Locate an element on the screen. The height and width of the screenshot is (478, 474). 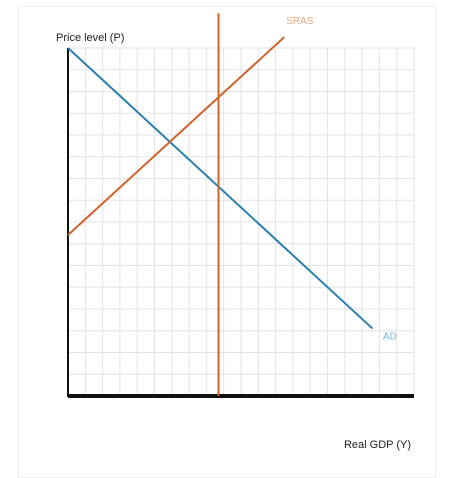
y-axis-label: Price level (P) is located at coordinates (90, 38).